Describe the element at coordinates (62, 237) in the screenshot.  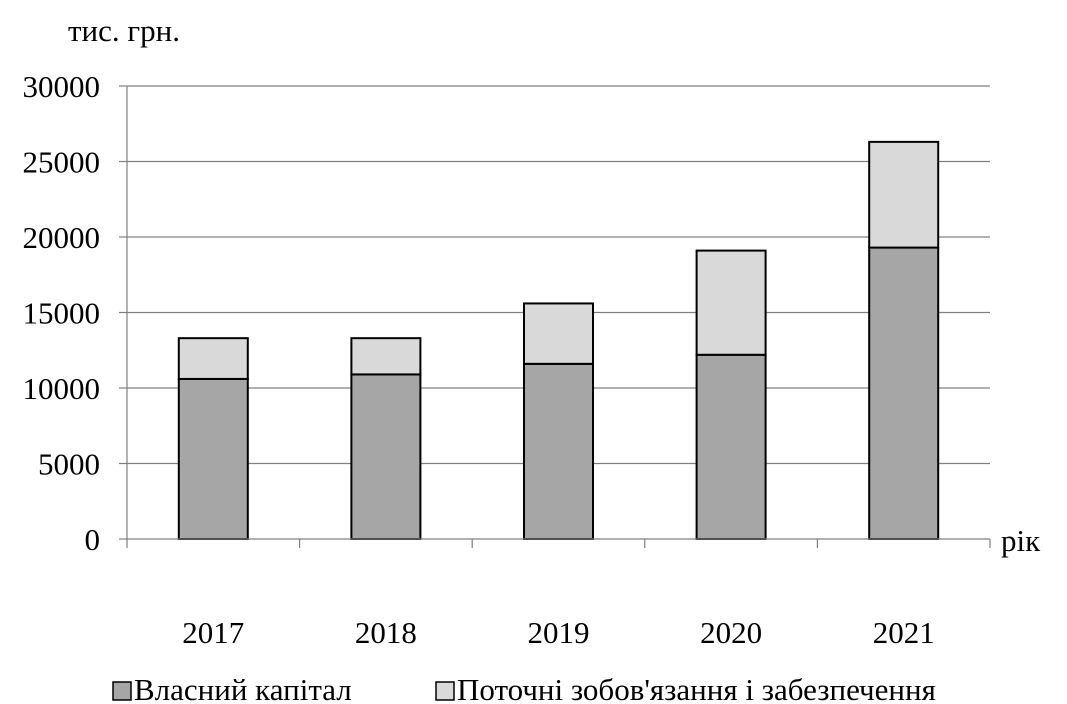
I see `y-tick-label: 20000` at that location.